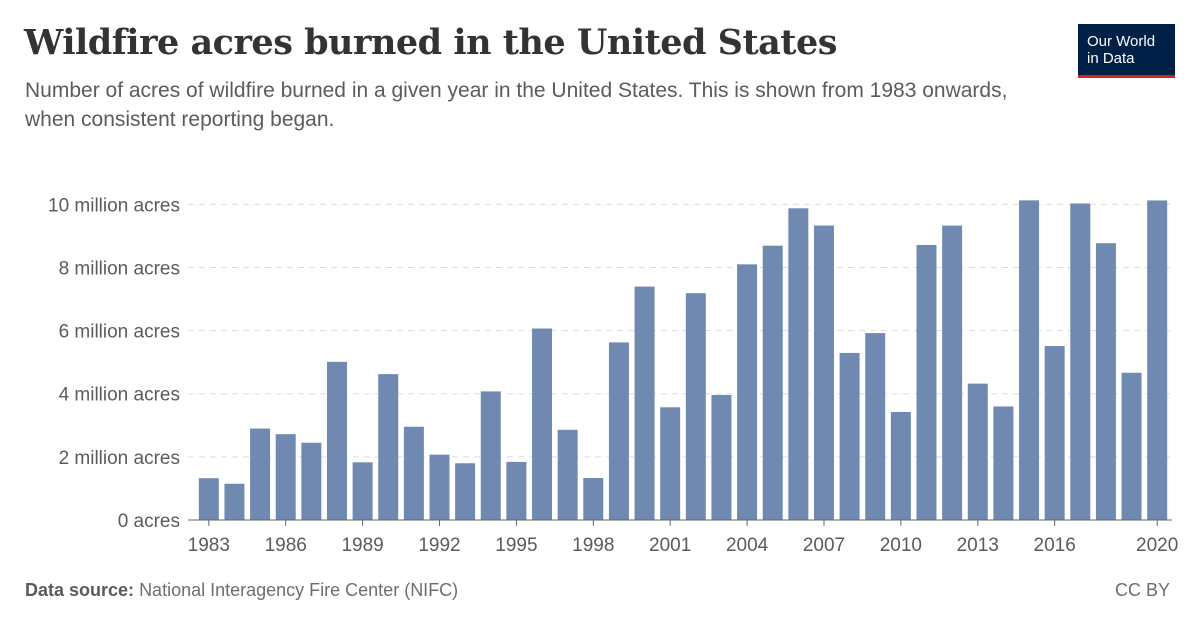 The height and width of the screenshot is (627, 1200). I want to click on y-tick-label: 6 million acres, so click(119, 332).